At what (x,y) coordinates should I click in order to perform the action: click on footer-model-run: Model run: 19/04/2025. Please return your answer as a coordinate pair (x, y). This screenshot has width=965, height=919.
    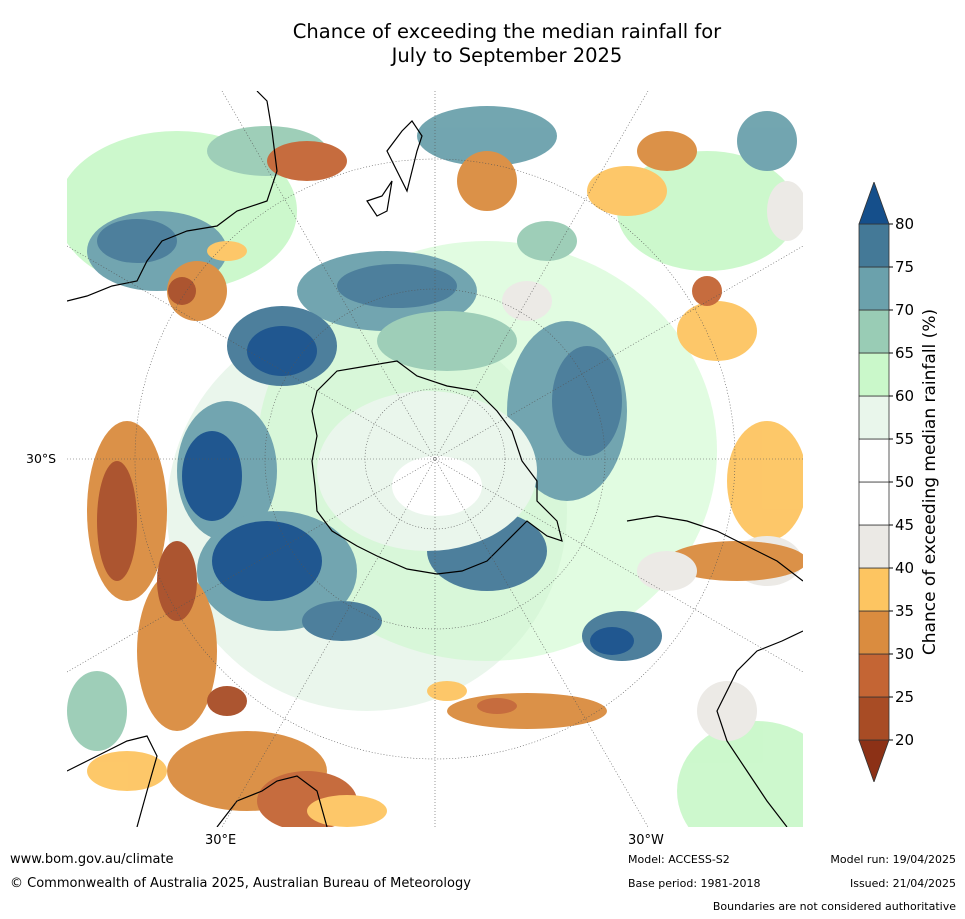
    Looking at the image, I should click on (893, 859).